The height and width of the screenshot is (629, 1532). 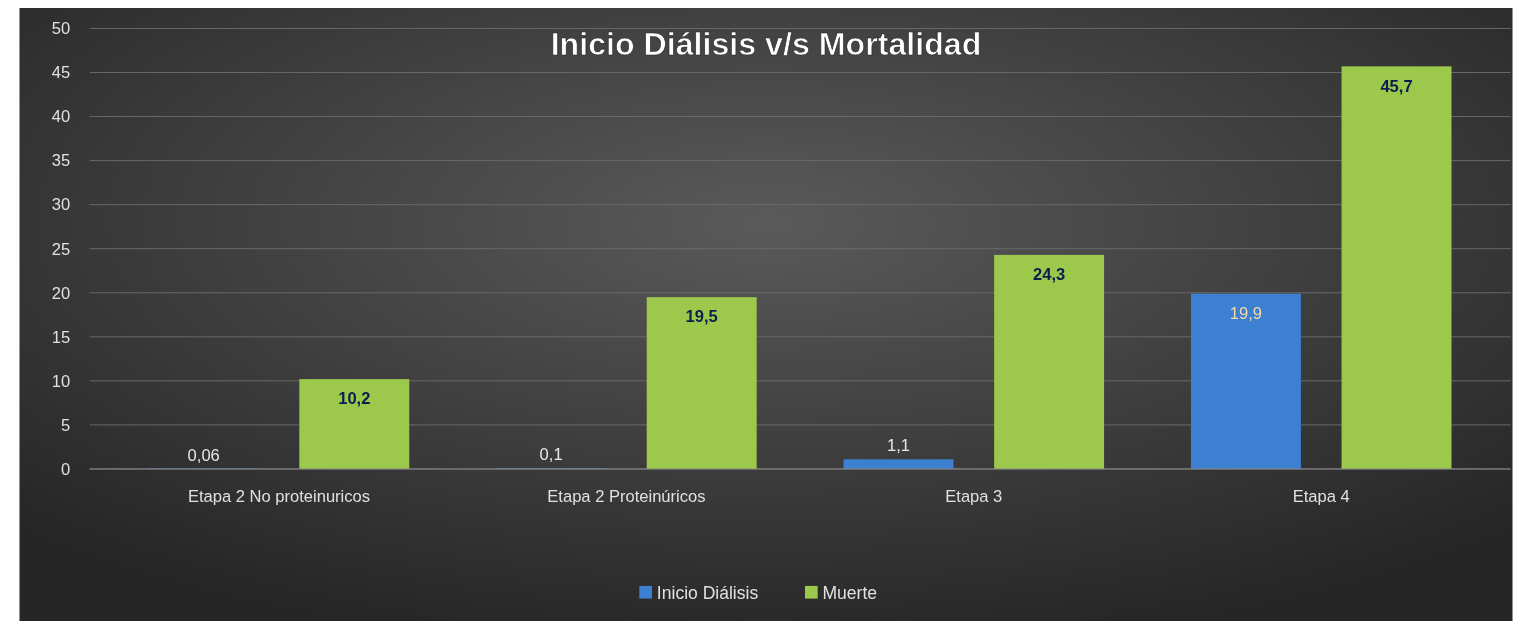 I want to click on data-label: 10,2, so click(x=354, y=399).